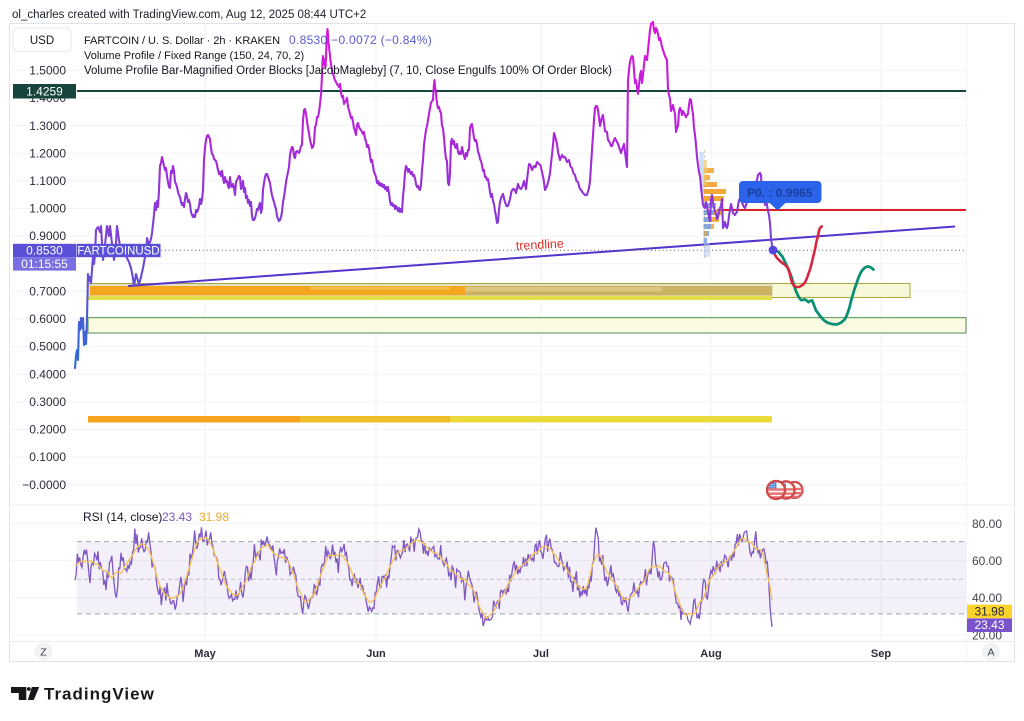  I want to click on svg-text: May, so click(205, 654).